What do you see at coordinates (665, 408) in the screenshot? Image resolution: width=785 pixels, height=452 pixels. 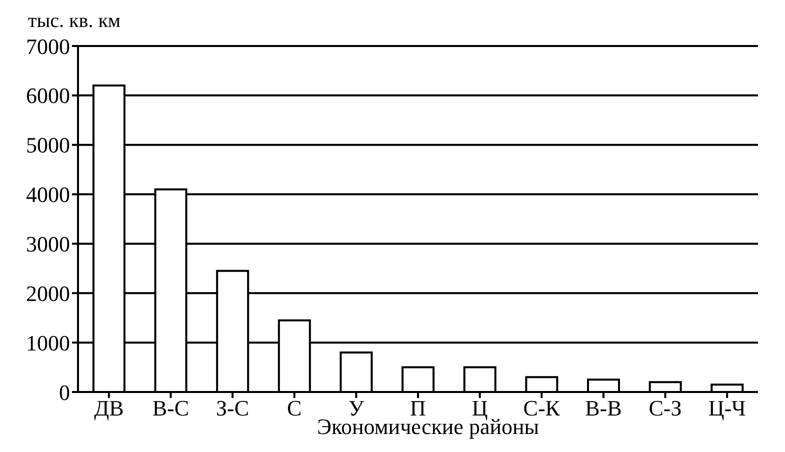 I see `x-tick-label: С-З` at bounding box center [665, 408].